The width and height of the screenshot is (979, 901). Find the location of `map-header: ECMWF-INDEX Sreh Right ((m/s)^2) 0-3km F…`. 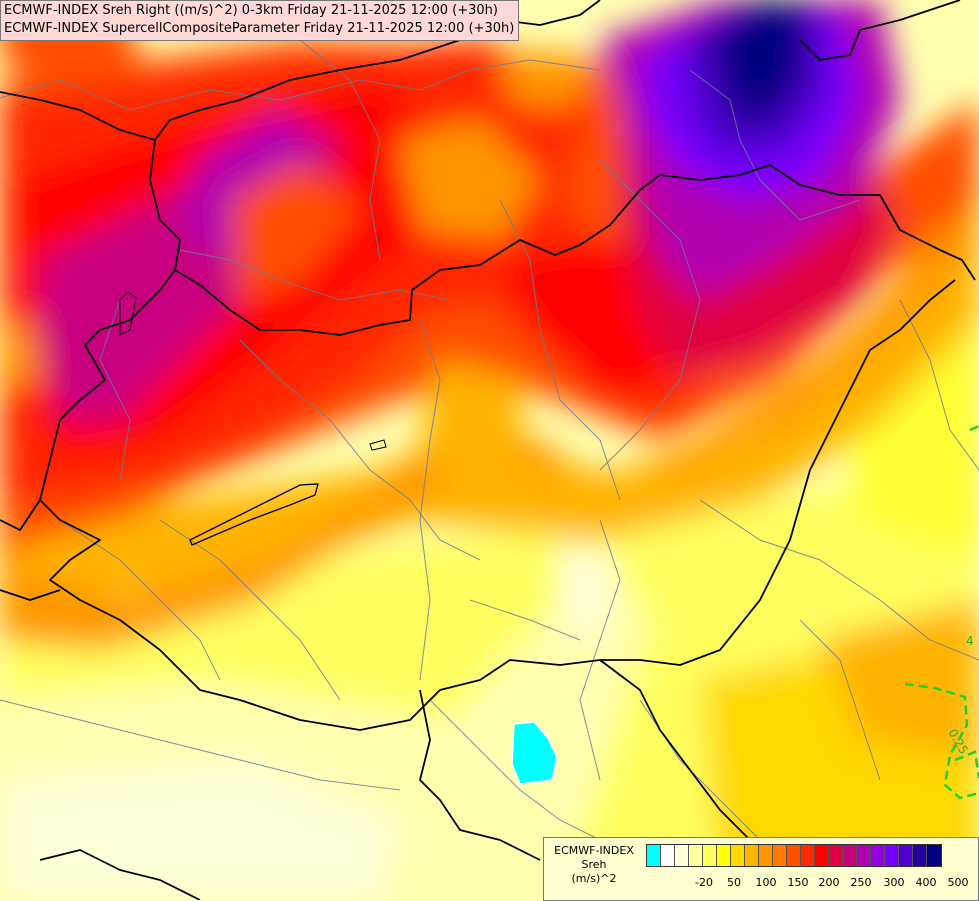

map-header: ECMWF-INDEX Sreh Right ((m/s)^2) 0-3km F… is located at coordinates (260, 20).